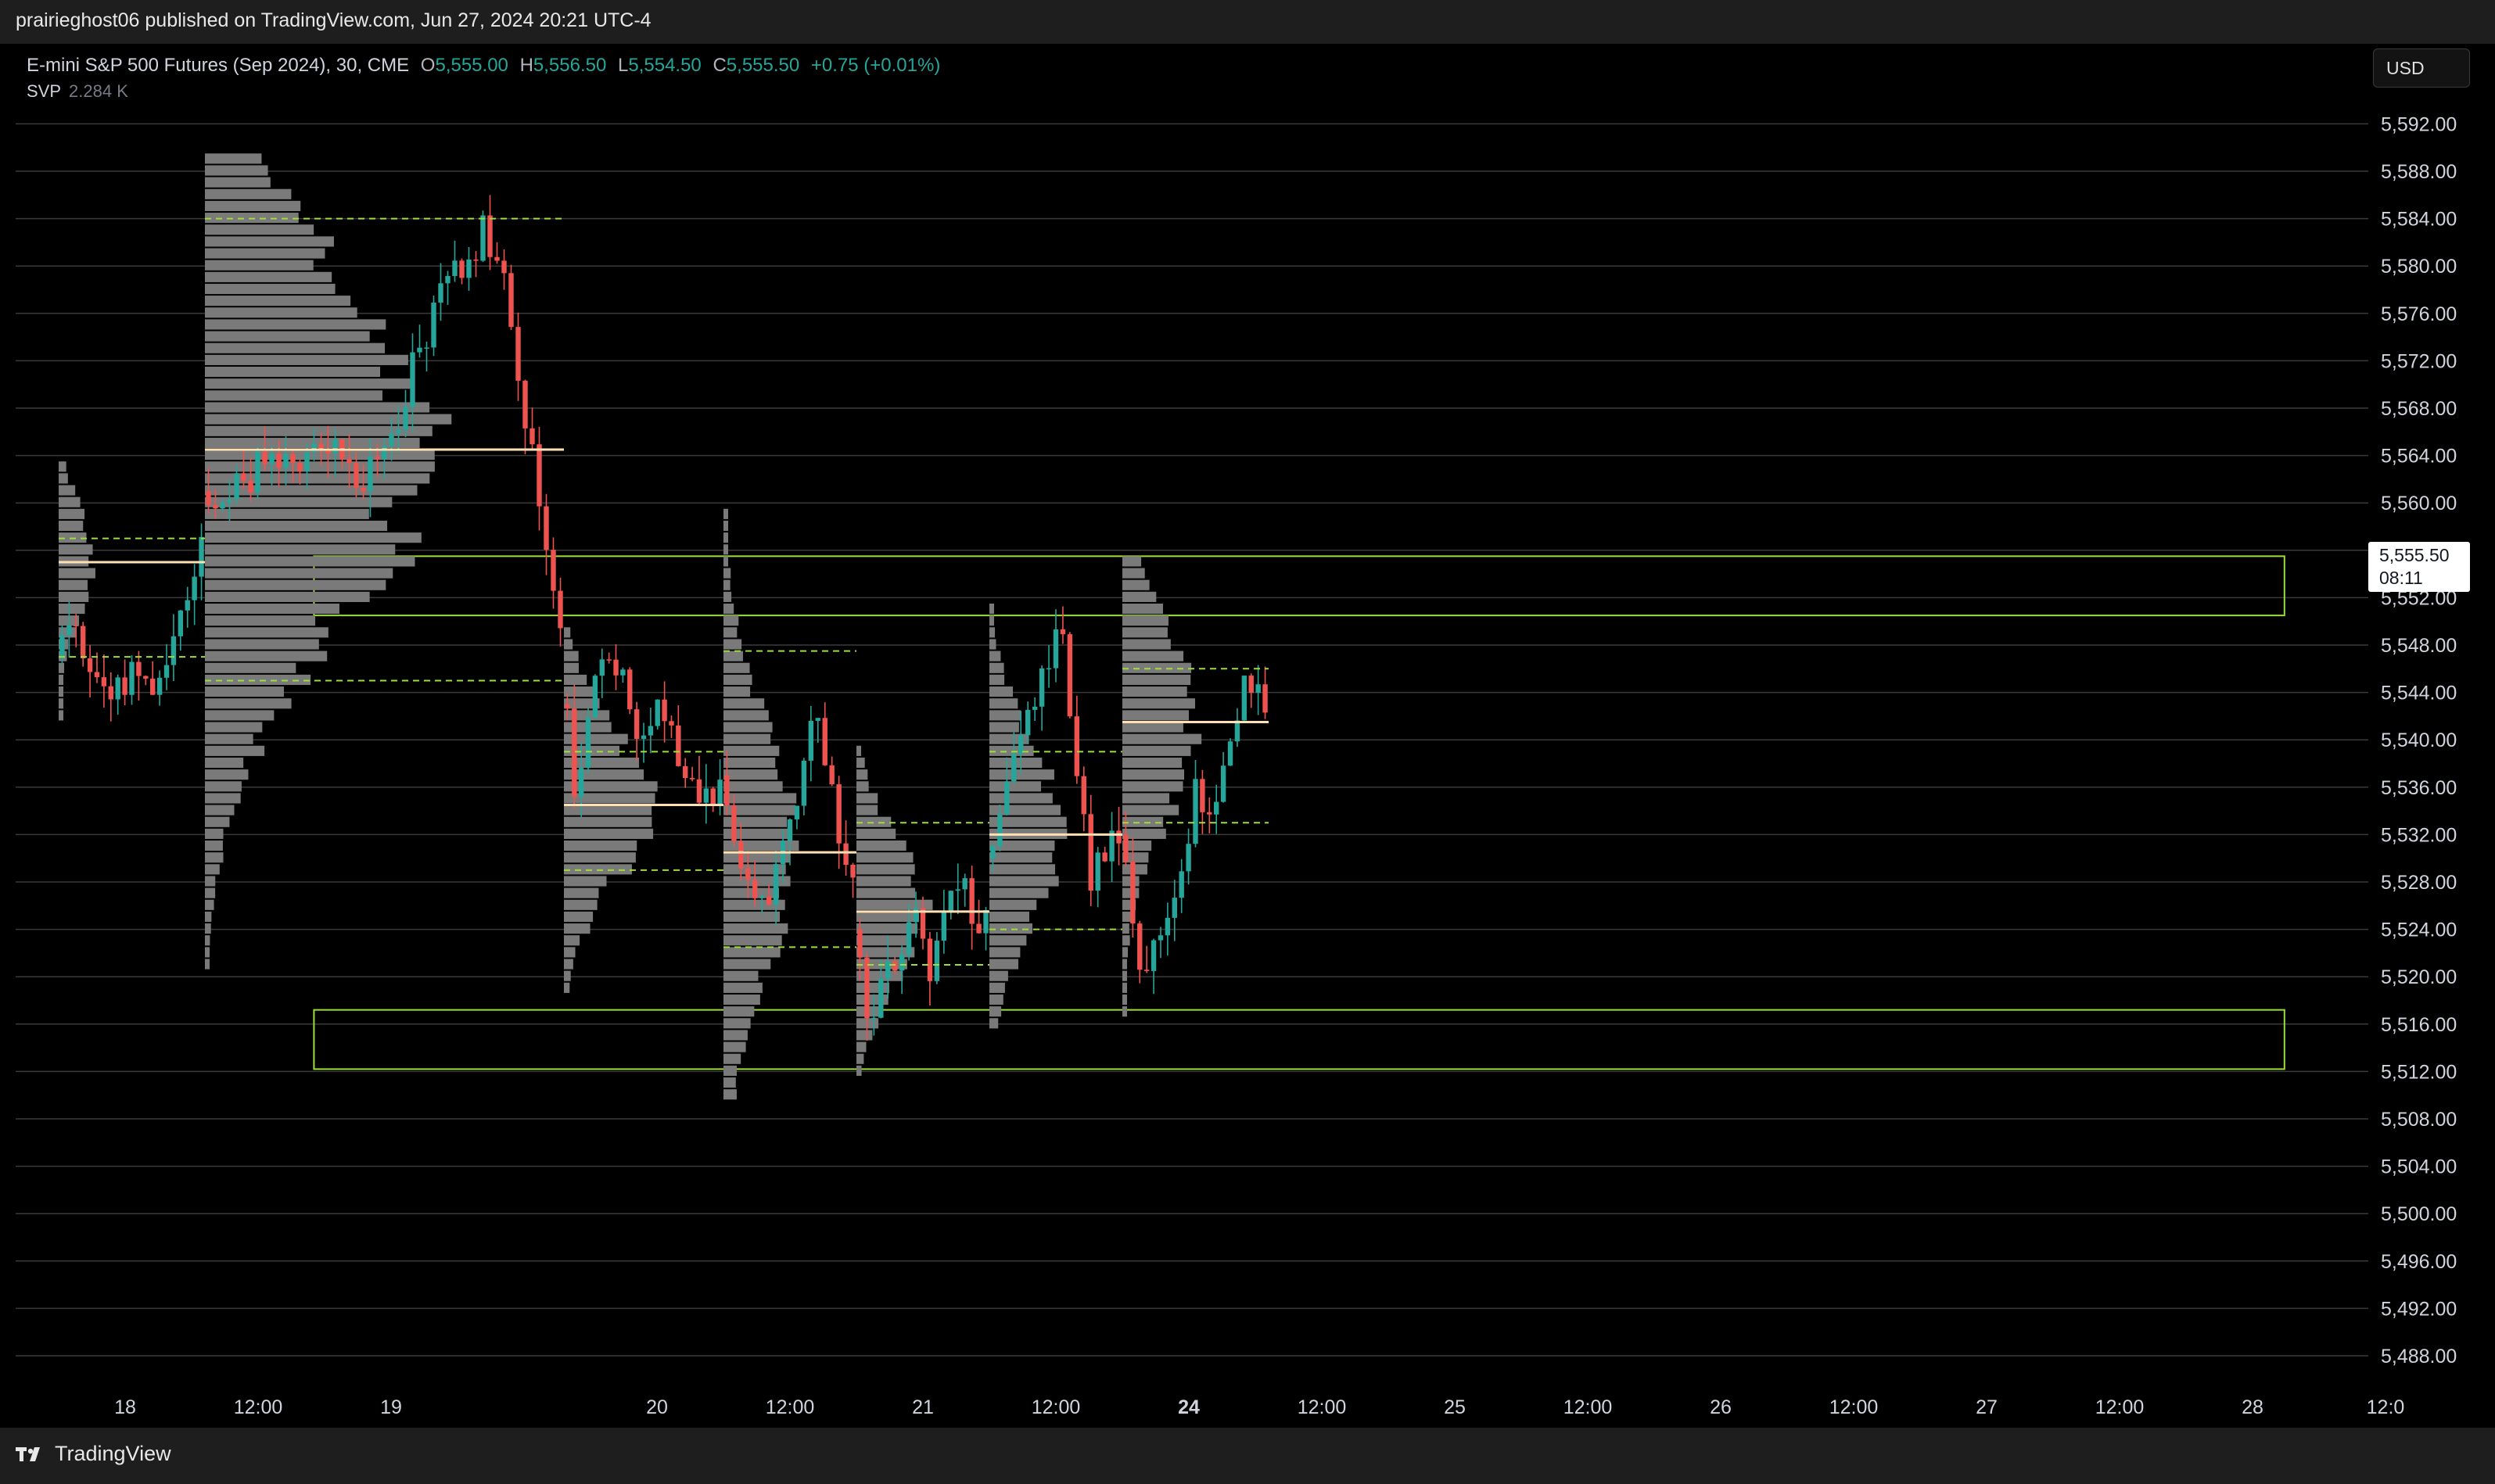 The height and width of the screenshot is (1484, 2495). What do you see at coordinates (2421, 68) in the screenshot?
I see `currency-button: USD` at bounding box center [2421, 68].